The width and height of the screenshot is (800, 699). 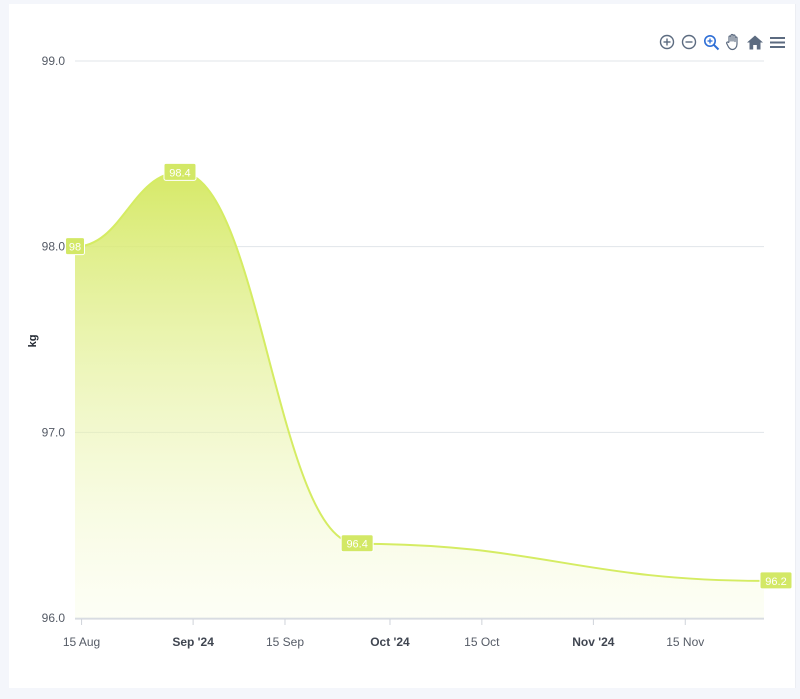 What do you see at coordinates (689, 42) in the screenshot?
I see `zoom-out-icon` at bounding box center [689, 42].